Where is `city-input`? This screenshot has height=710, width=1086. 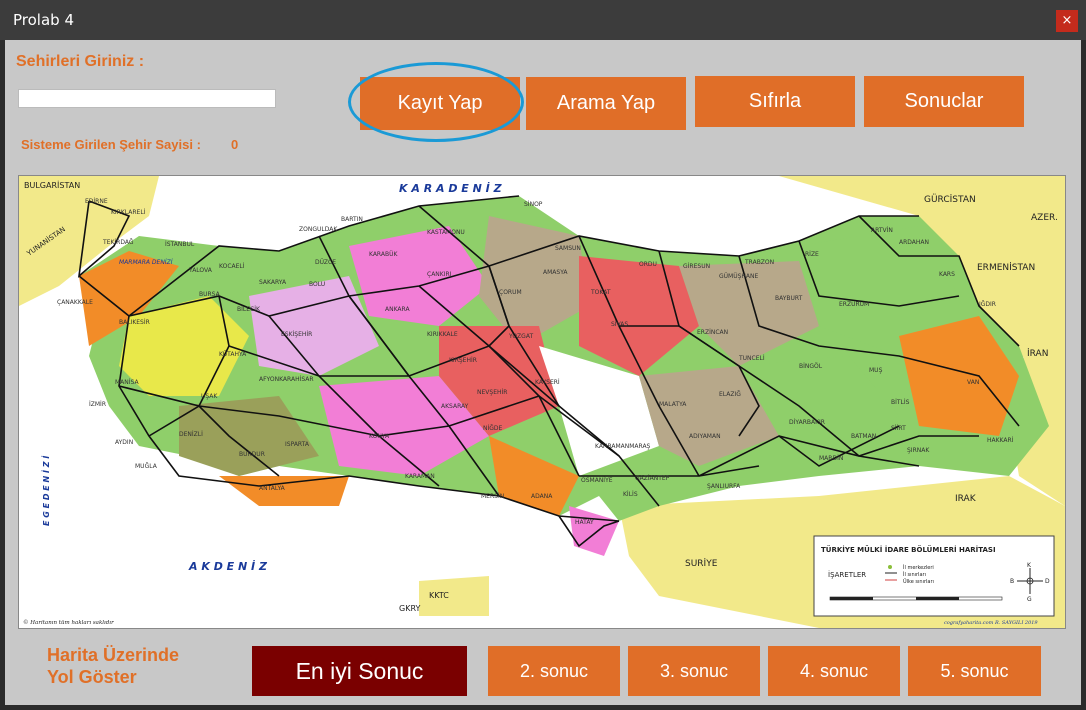 city-input is located at coordinates (147, 98).